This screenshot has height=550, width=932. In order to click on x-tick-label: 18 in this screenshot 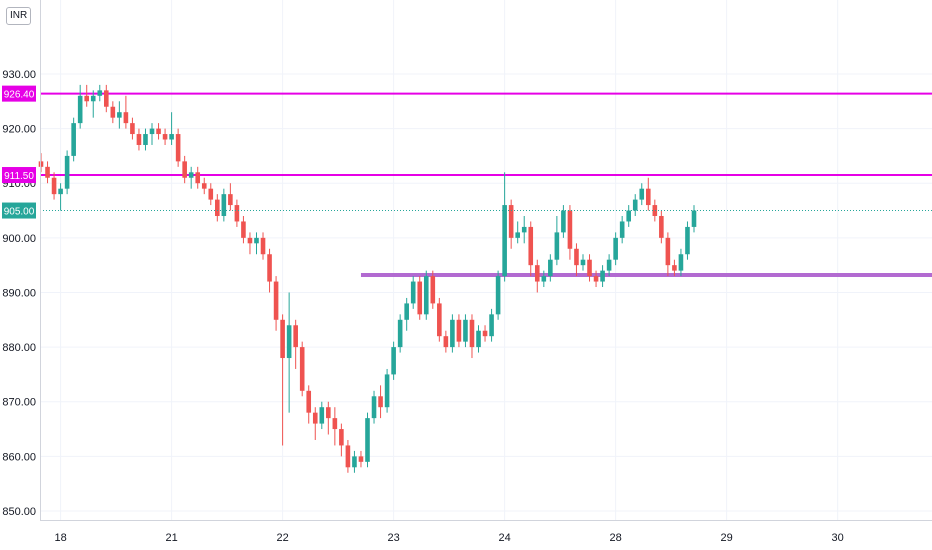, I will do `click(60, 538)`.